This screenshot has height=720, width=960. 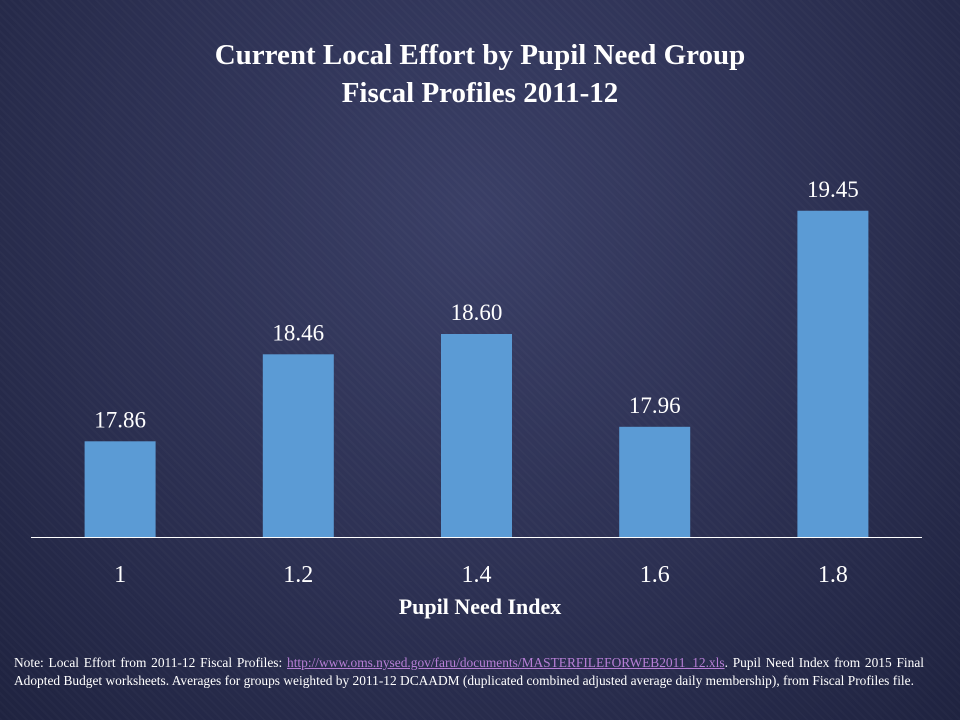 What do you see at coordinates (480, 606) in the screenshot?
I see `x-axis-label: Pupil Need Index` at bounding box center [480, 606].